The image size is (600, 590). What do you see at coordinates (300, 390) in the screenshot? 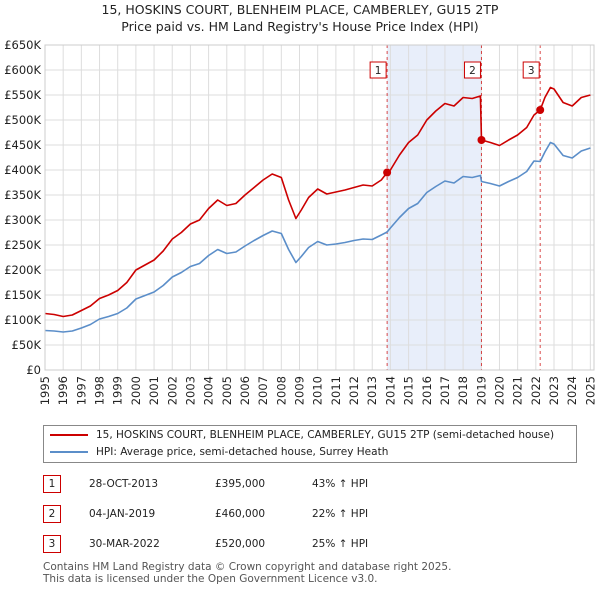
I see `x-tick-label: 2009` at bounding box center [300, 390].